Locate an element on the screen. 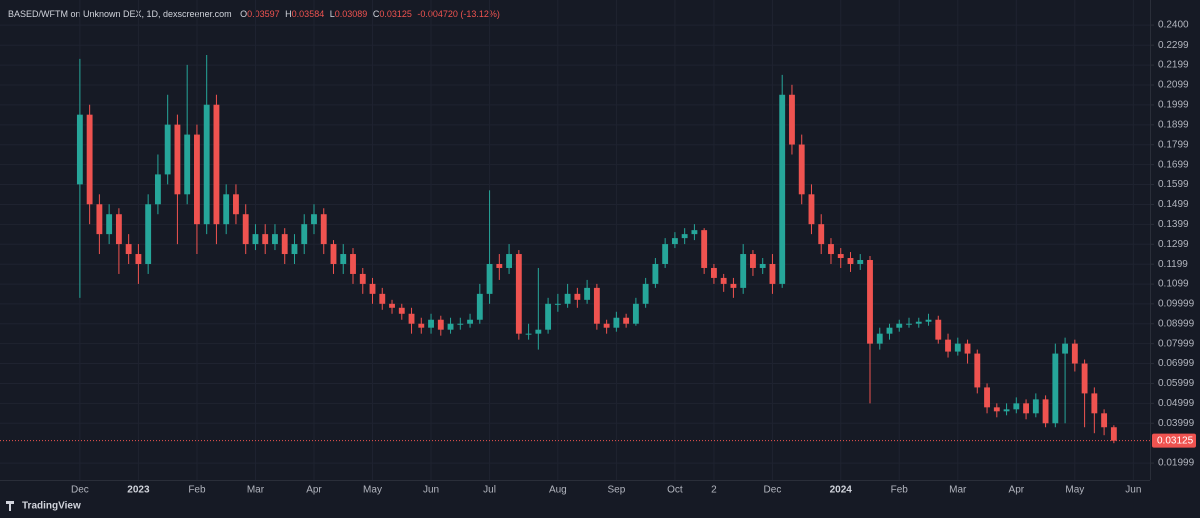 Image resolution: width=1200 pixels, height=518 pixels. y-tick-label: 0.08999 is located at coordinates (1176, 323).